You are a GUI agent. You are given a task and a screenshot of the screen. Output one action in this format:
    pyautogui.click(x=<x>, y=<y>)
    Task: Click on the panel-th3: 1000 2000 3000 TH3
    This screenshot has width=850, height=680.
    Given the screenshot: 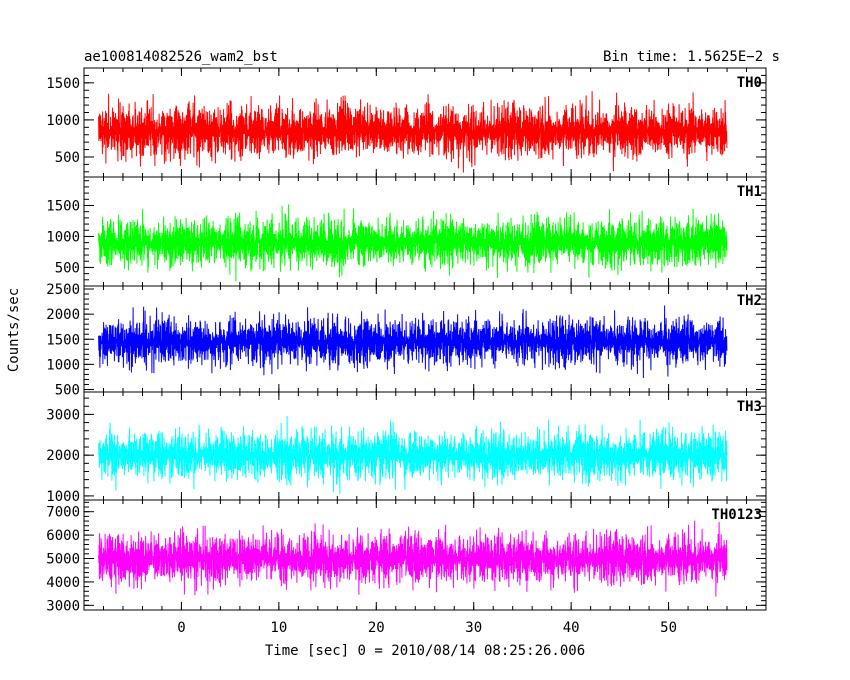 What is the action you would take?
    pyautogui.click(x=406, y=448)
    